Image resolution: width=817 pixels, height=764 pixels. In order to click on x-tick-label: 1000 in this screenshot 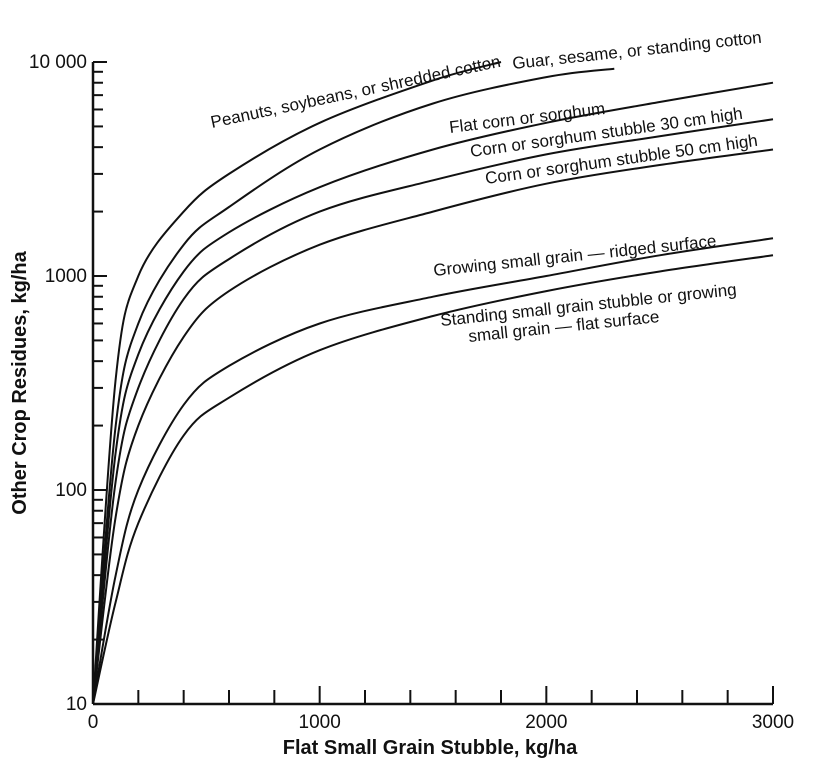, I will do `click(320, 722)`.